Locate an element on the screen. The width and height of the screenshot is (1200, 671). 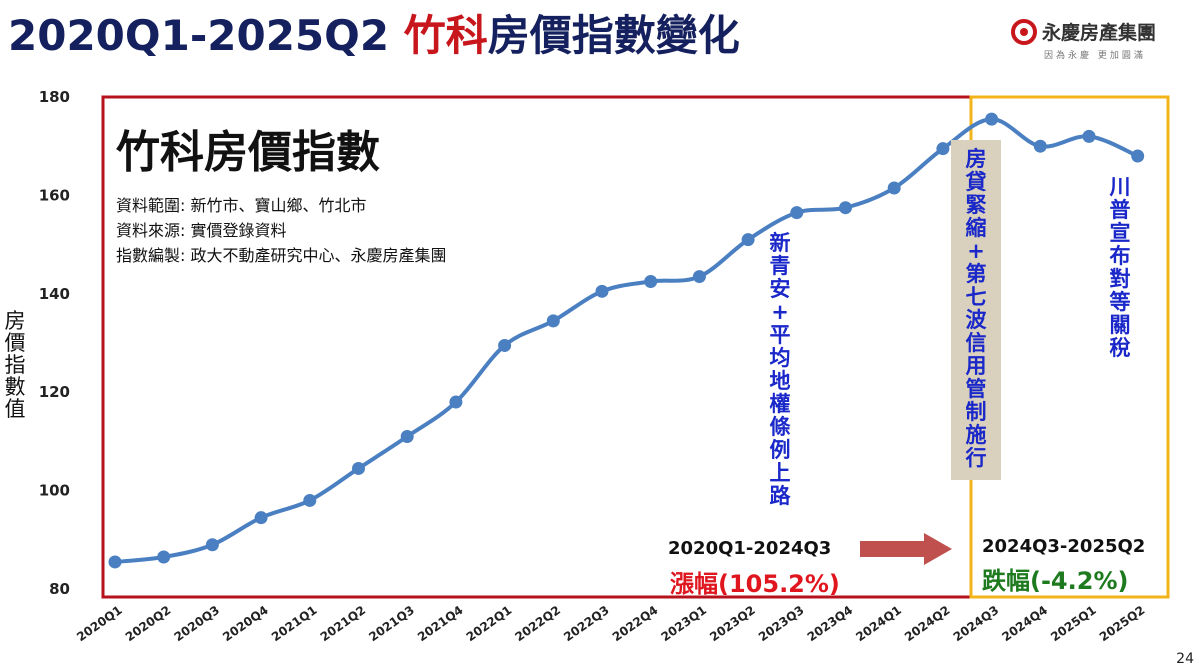
y-tick-labels: 80 100 120 140 160 180 is located at coordinates (54, 343).